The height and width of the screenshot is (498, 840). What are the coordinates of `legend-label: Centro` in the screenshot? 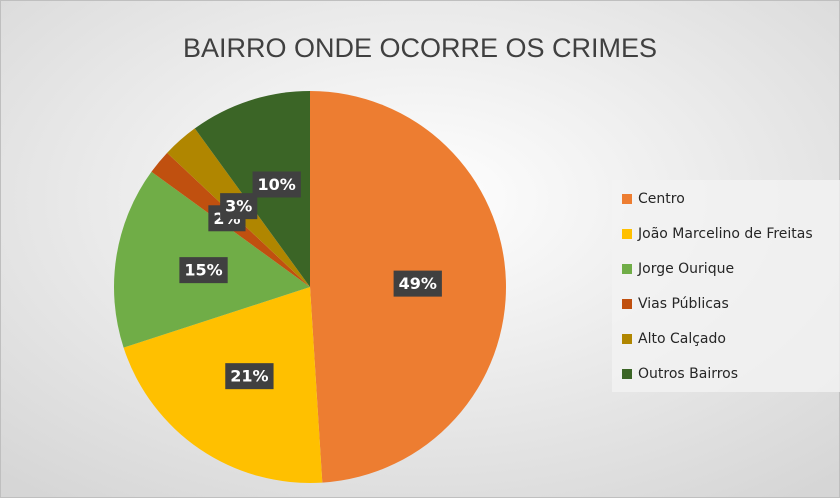 It's located at (661, 199).